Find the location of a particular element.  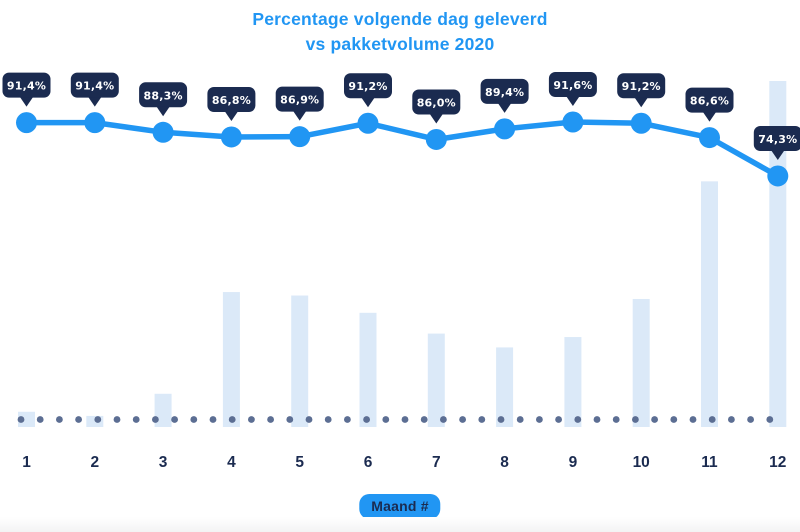

data-label-bubble: 91,4% is located at coordinates (94, 89).